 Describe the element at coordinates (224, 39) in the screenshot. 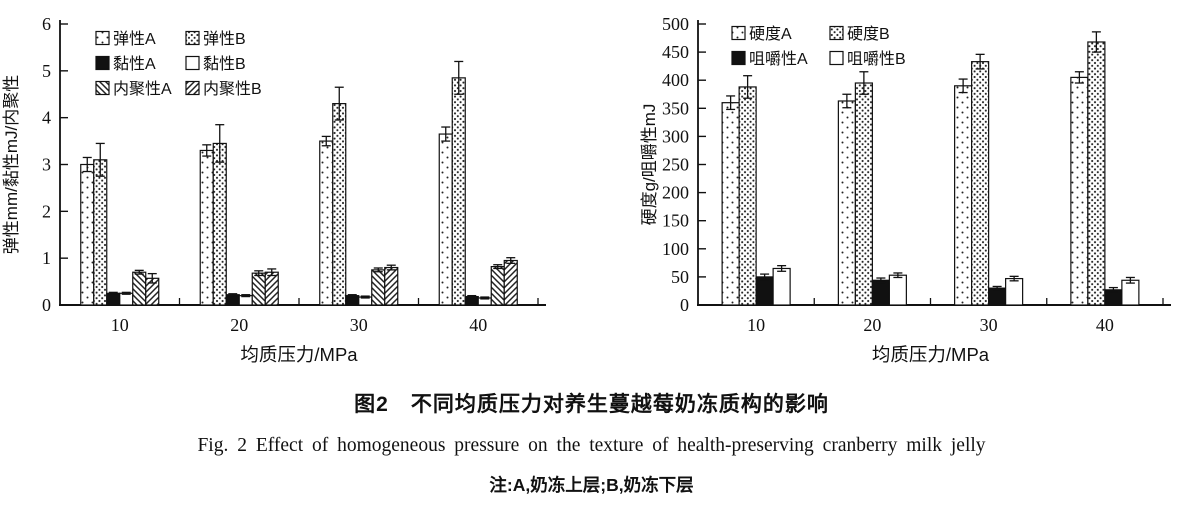

I see `legend-label: 弹性B` at that location.